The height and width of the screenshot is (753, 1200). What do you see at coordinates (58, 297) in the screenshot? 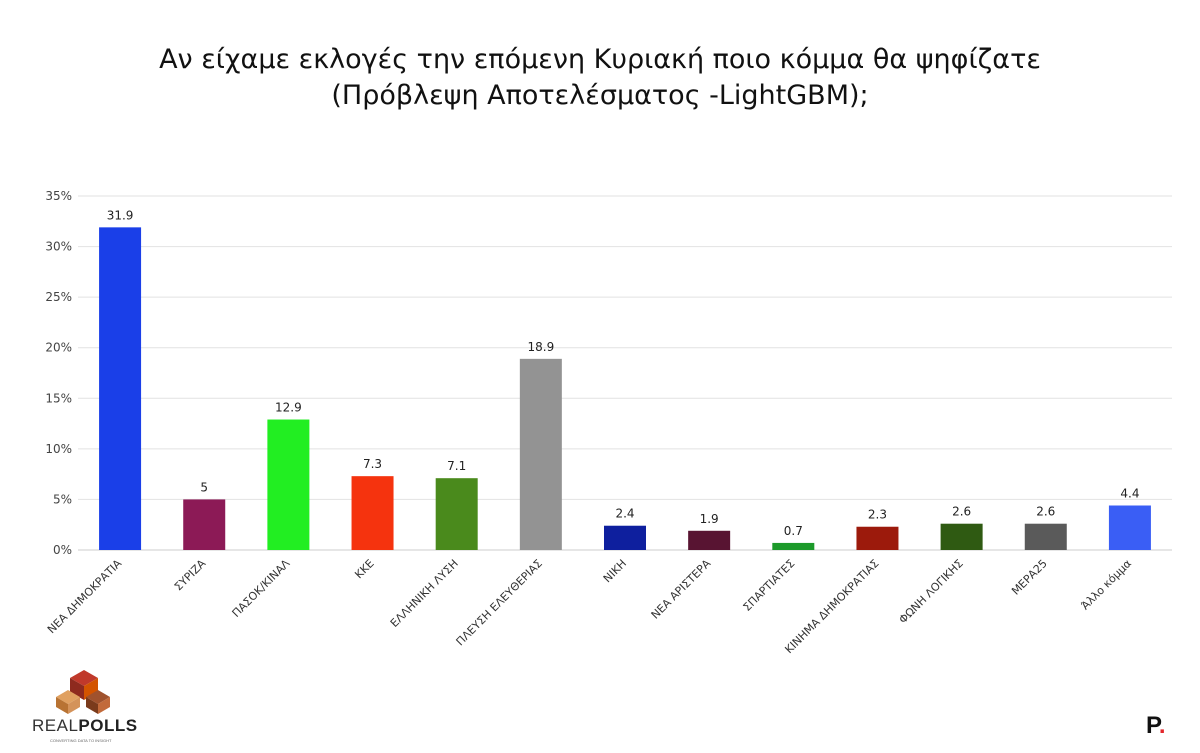
I see `y-tick-label: 25%` at bounding box center [58, 297].